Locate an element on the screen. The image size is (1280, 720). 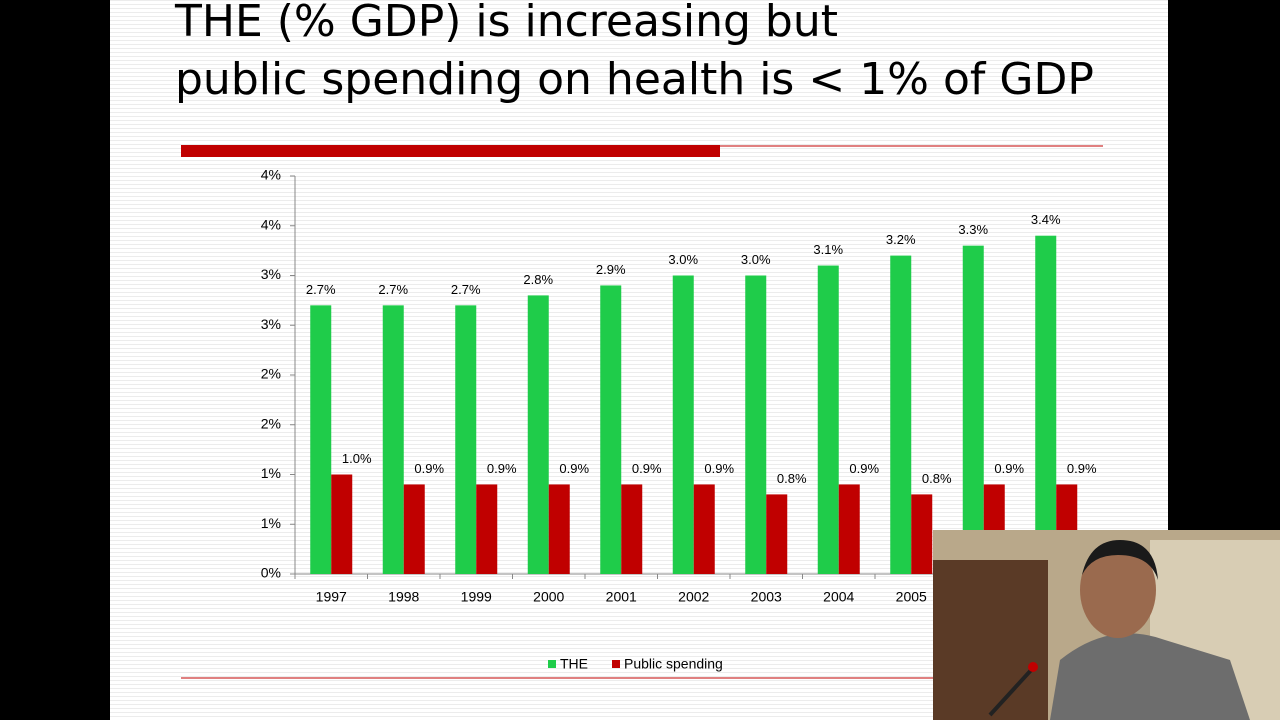
value-label: 2.8% is located at coordinates (538, 279).